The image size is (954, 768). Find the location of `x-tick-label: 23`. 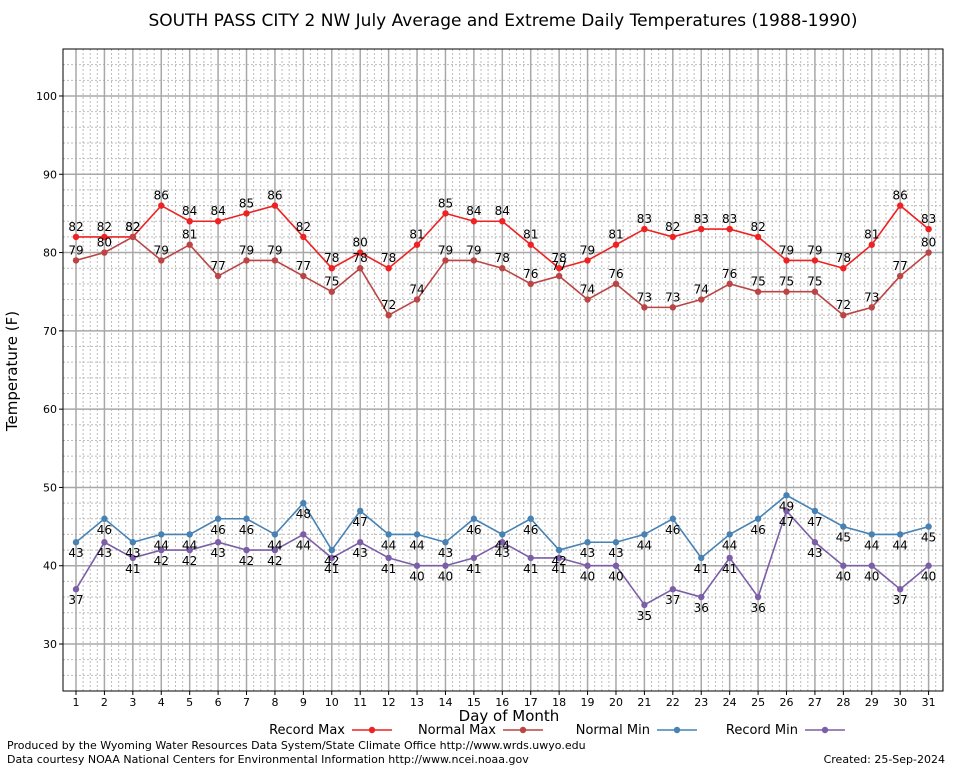

x-tick-label: 23 is located at coordinates (701, 702).